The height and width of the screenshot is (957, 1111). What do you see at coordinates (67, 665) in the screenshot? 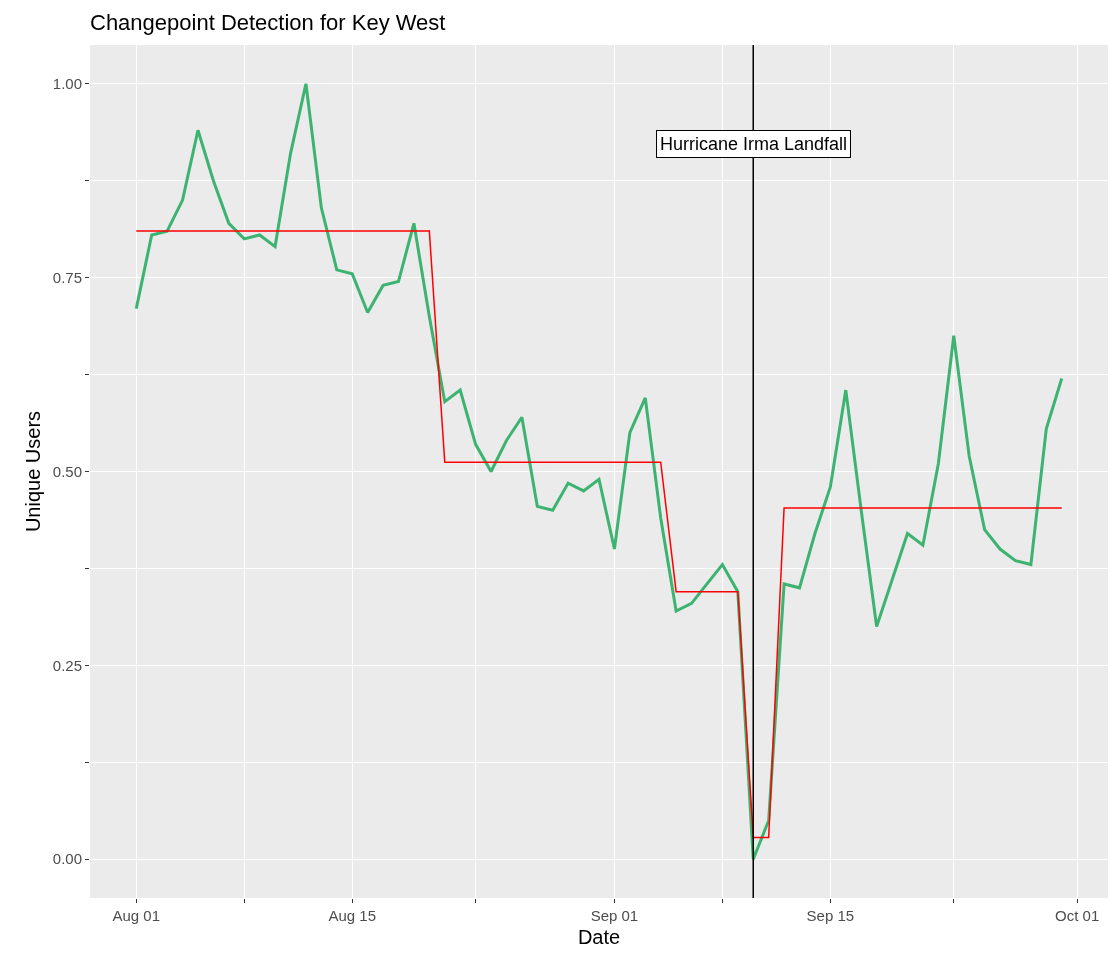
I see `y-tick-label: 0.25` at bounding box center [67, 665].